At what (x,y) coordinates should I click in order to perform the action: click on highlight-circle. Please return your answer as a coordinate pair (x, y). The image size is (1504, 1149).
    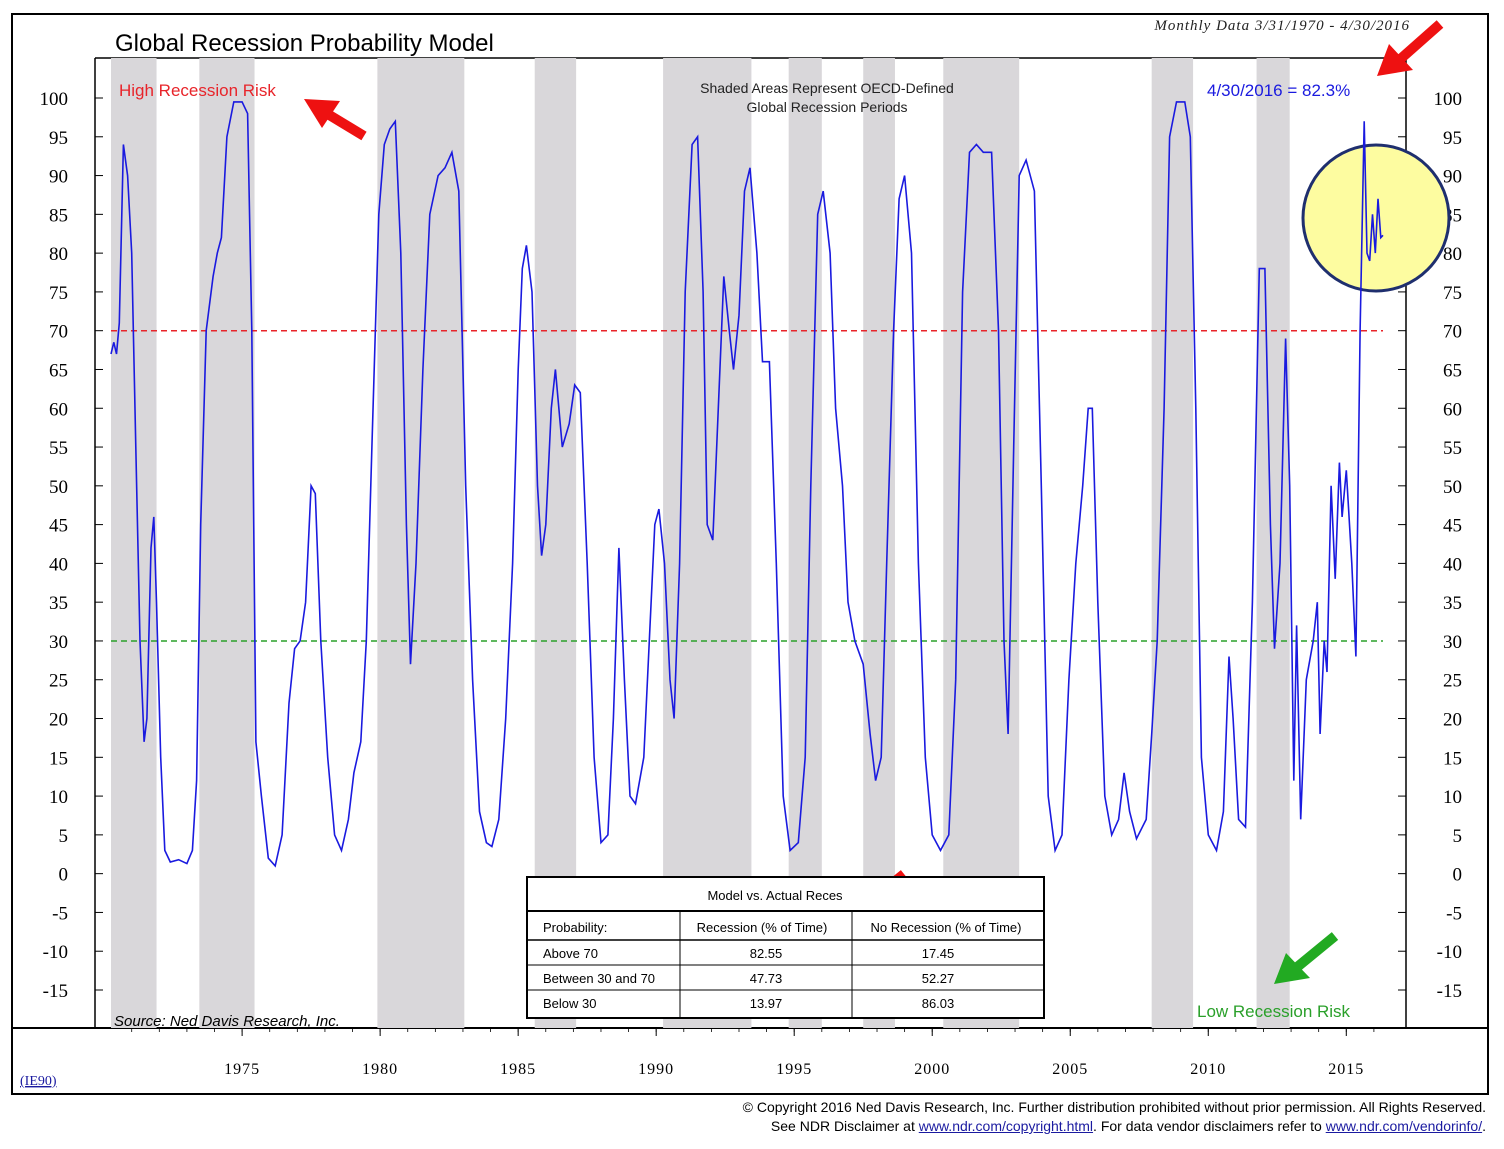
    Looking at the image, I should click on (1376, 218).